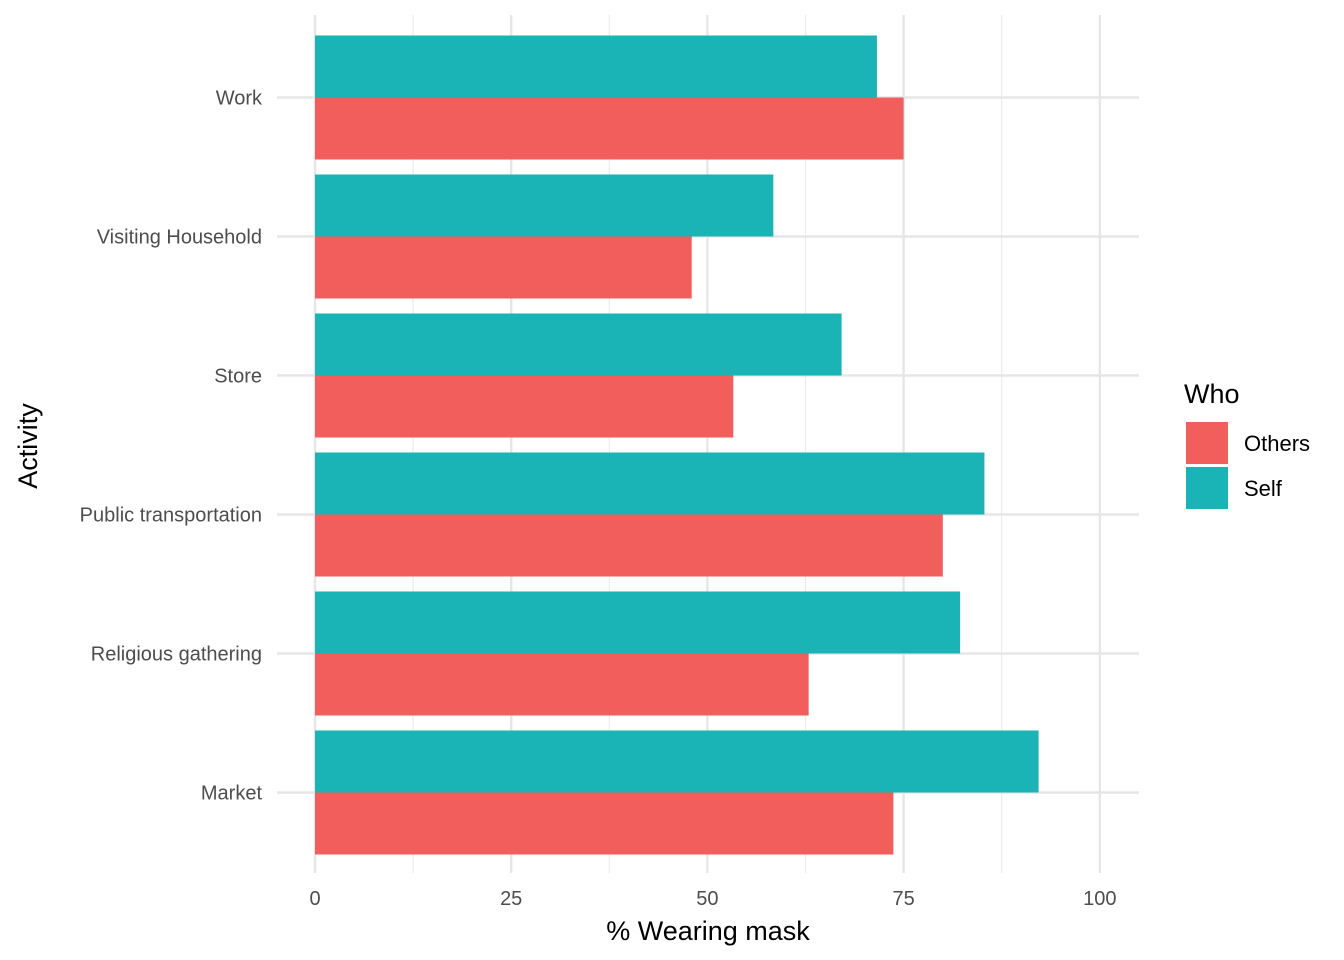  What do you see at coordinates (1212, 394) in the screenshot?
I see `legend-title: Who` at bounding box center [1212, 394].